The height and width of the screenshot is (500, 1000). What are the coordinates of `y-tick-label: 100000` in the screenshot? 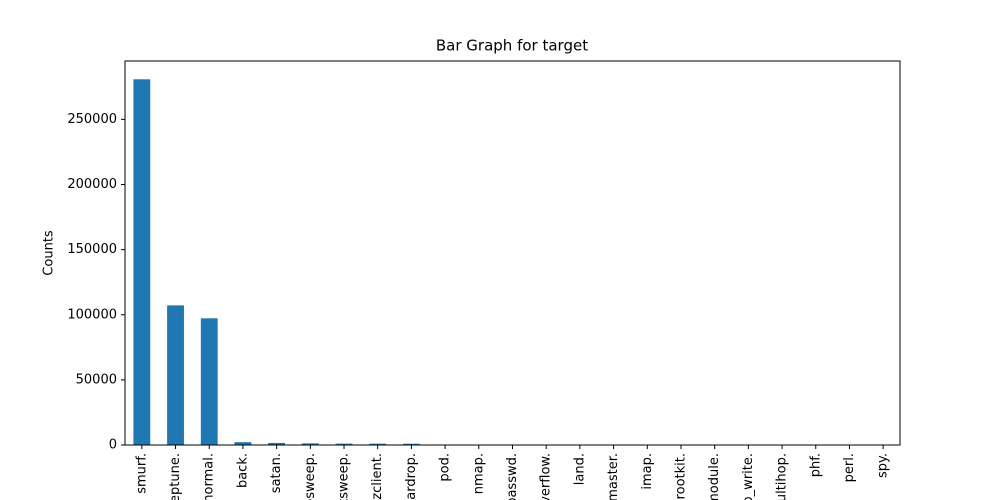 It's located at (92, 314).